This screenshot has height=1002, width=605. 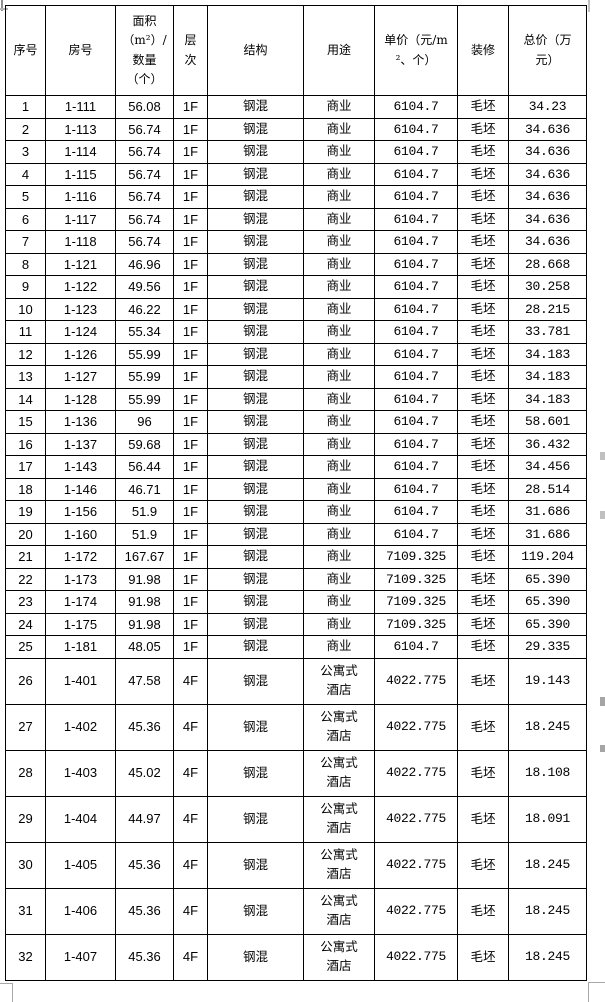 What do you see at coordinates (80, 219) in the screenshot?
I see `cell-room: 1-117` at bounding box center [80, 219].